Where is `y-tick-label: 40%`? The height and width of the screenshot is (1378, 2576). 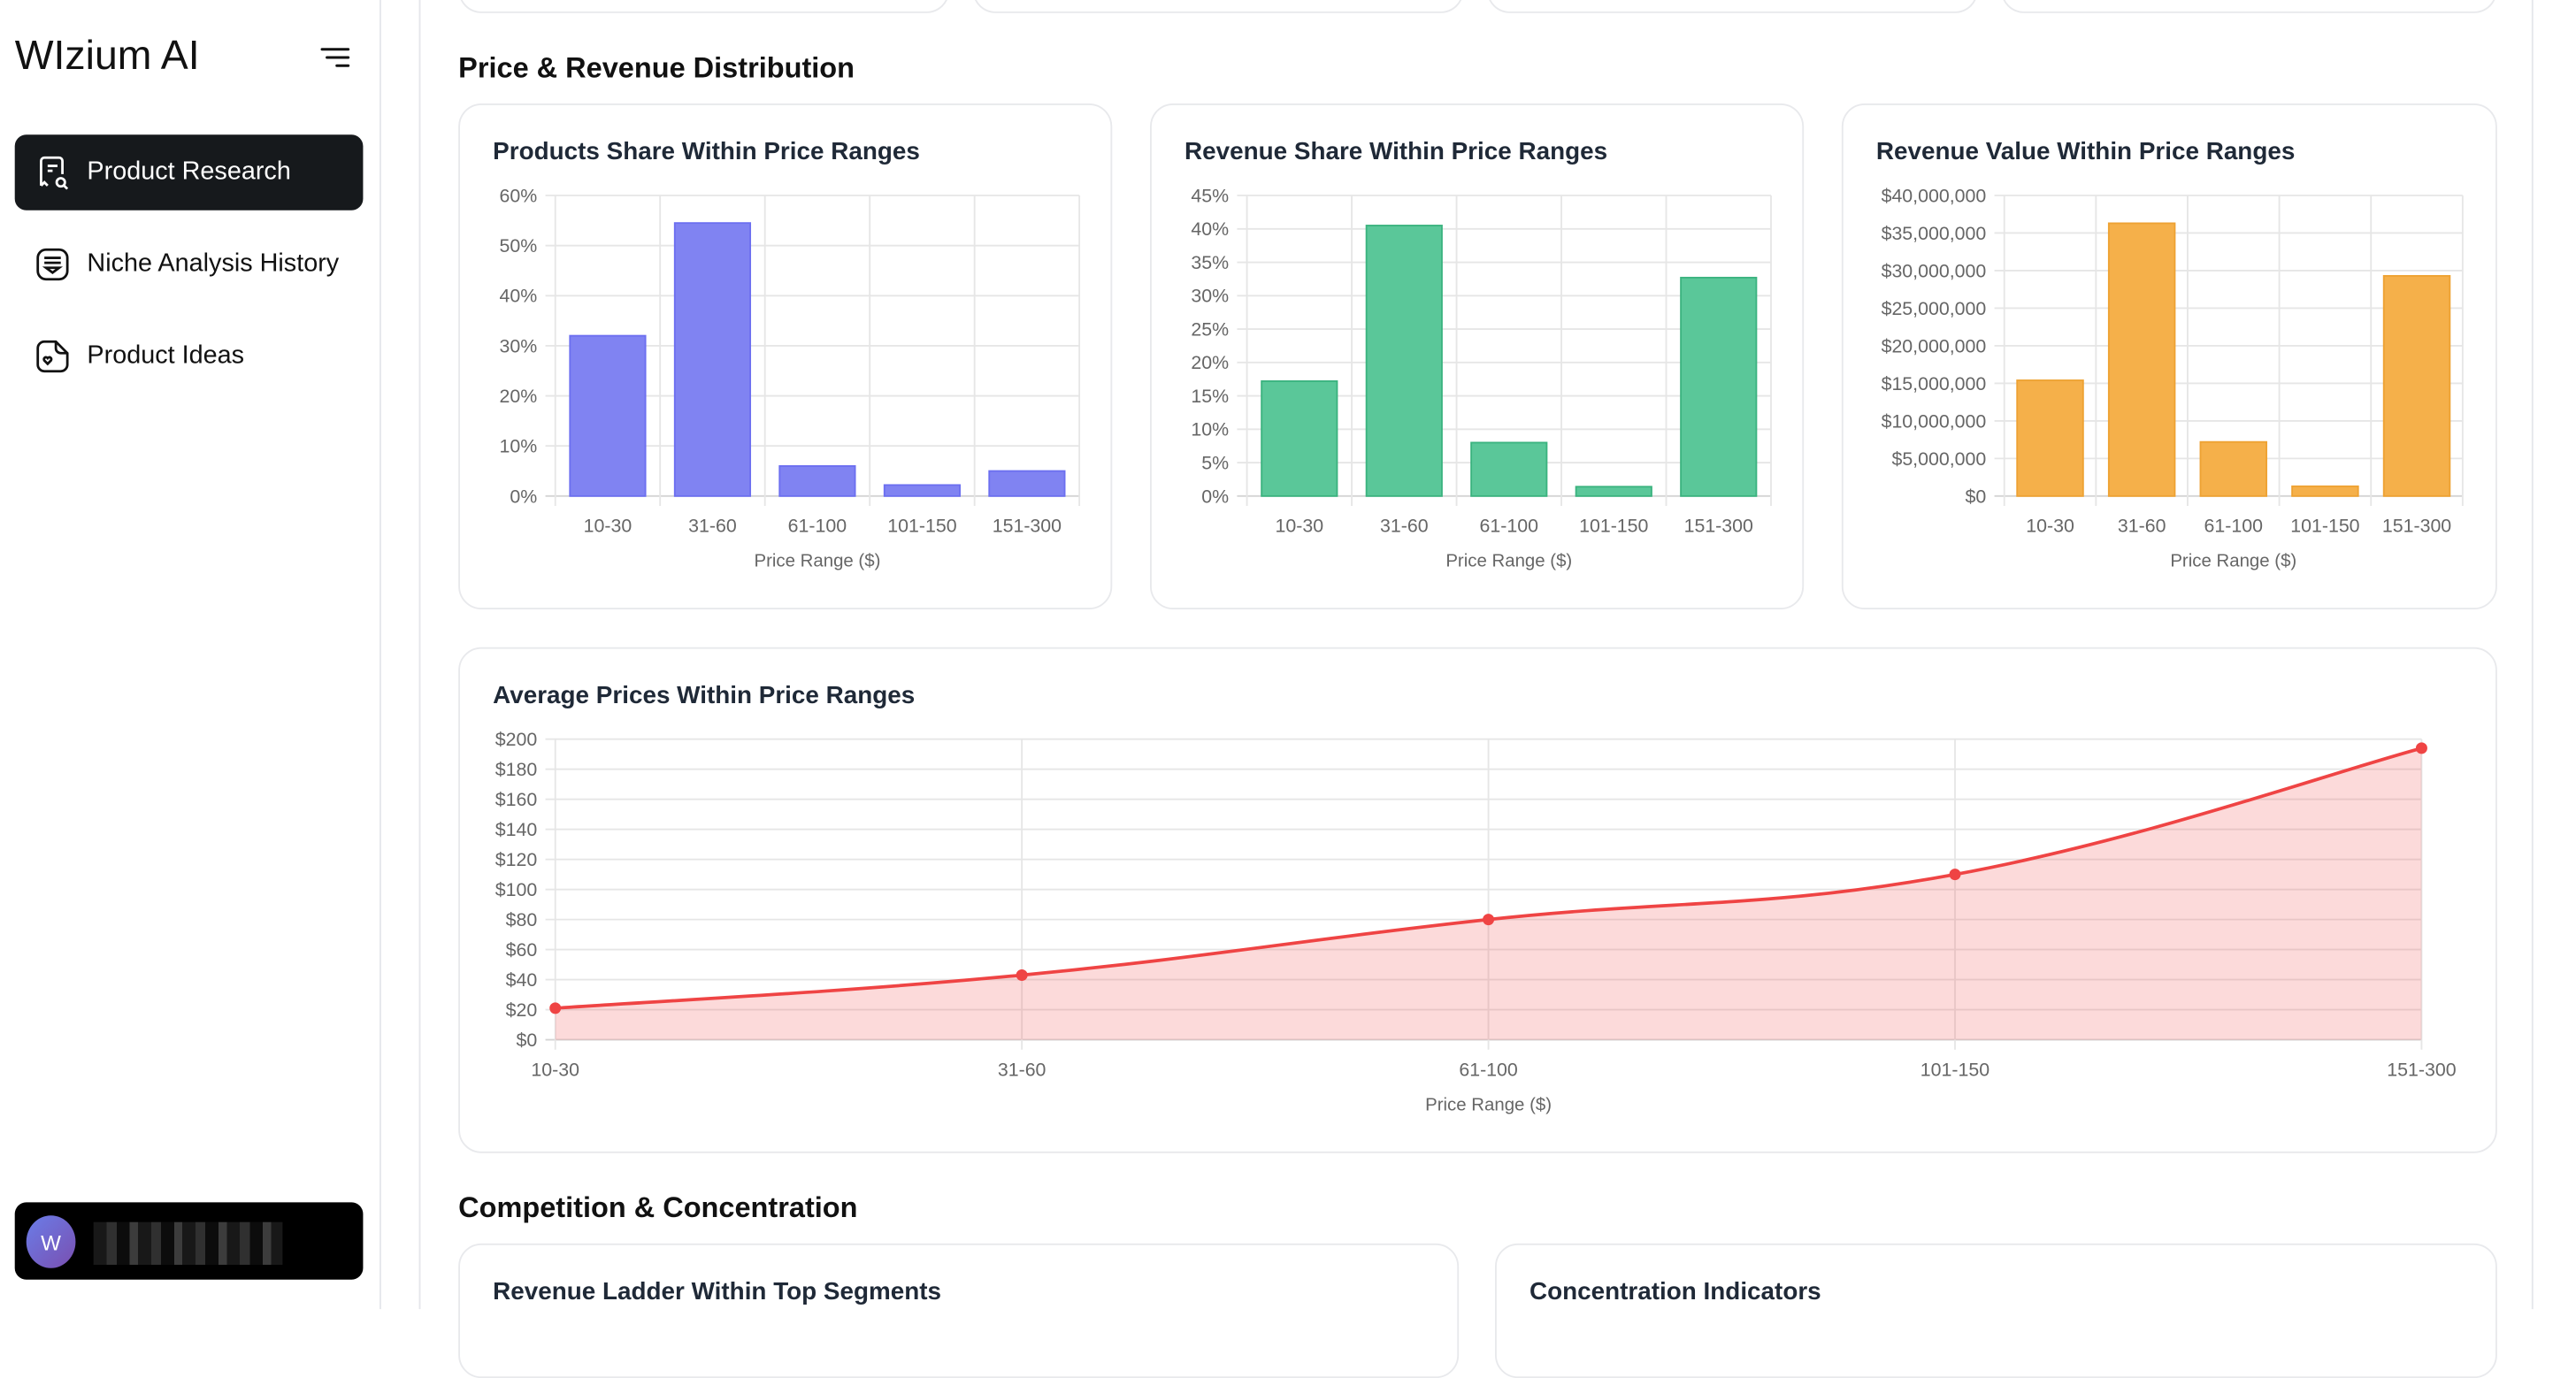 y-tick-label: 40% is located at coordinates (519, 296).